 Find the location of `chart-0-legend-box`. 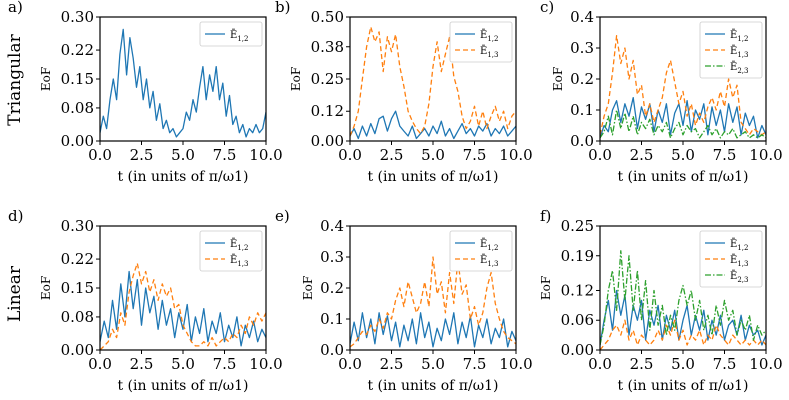

chart-0-legend-box is located at coordinates (231, 34).